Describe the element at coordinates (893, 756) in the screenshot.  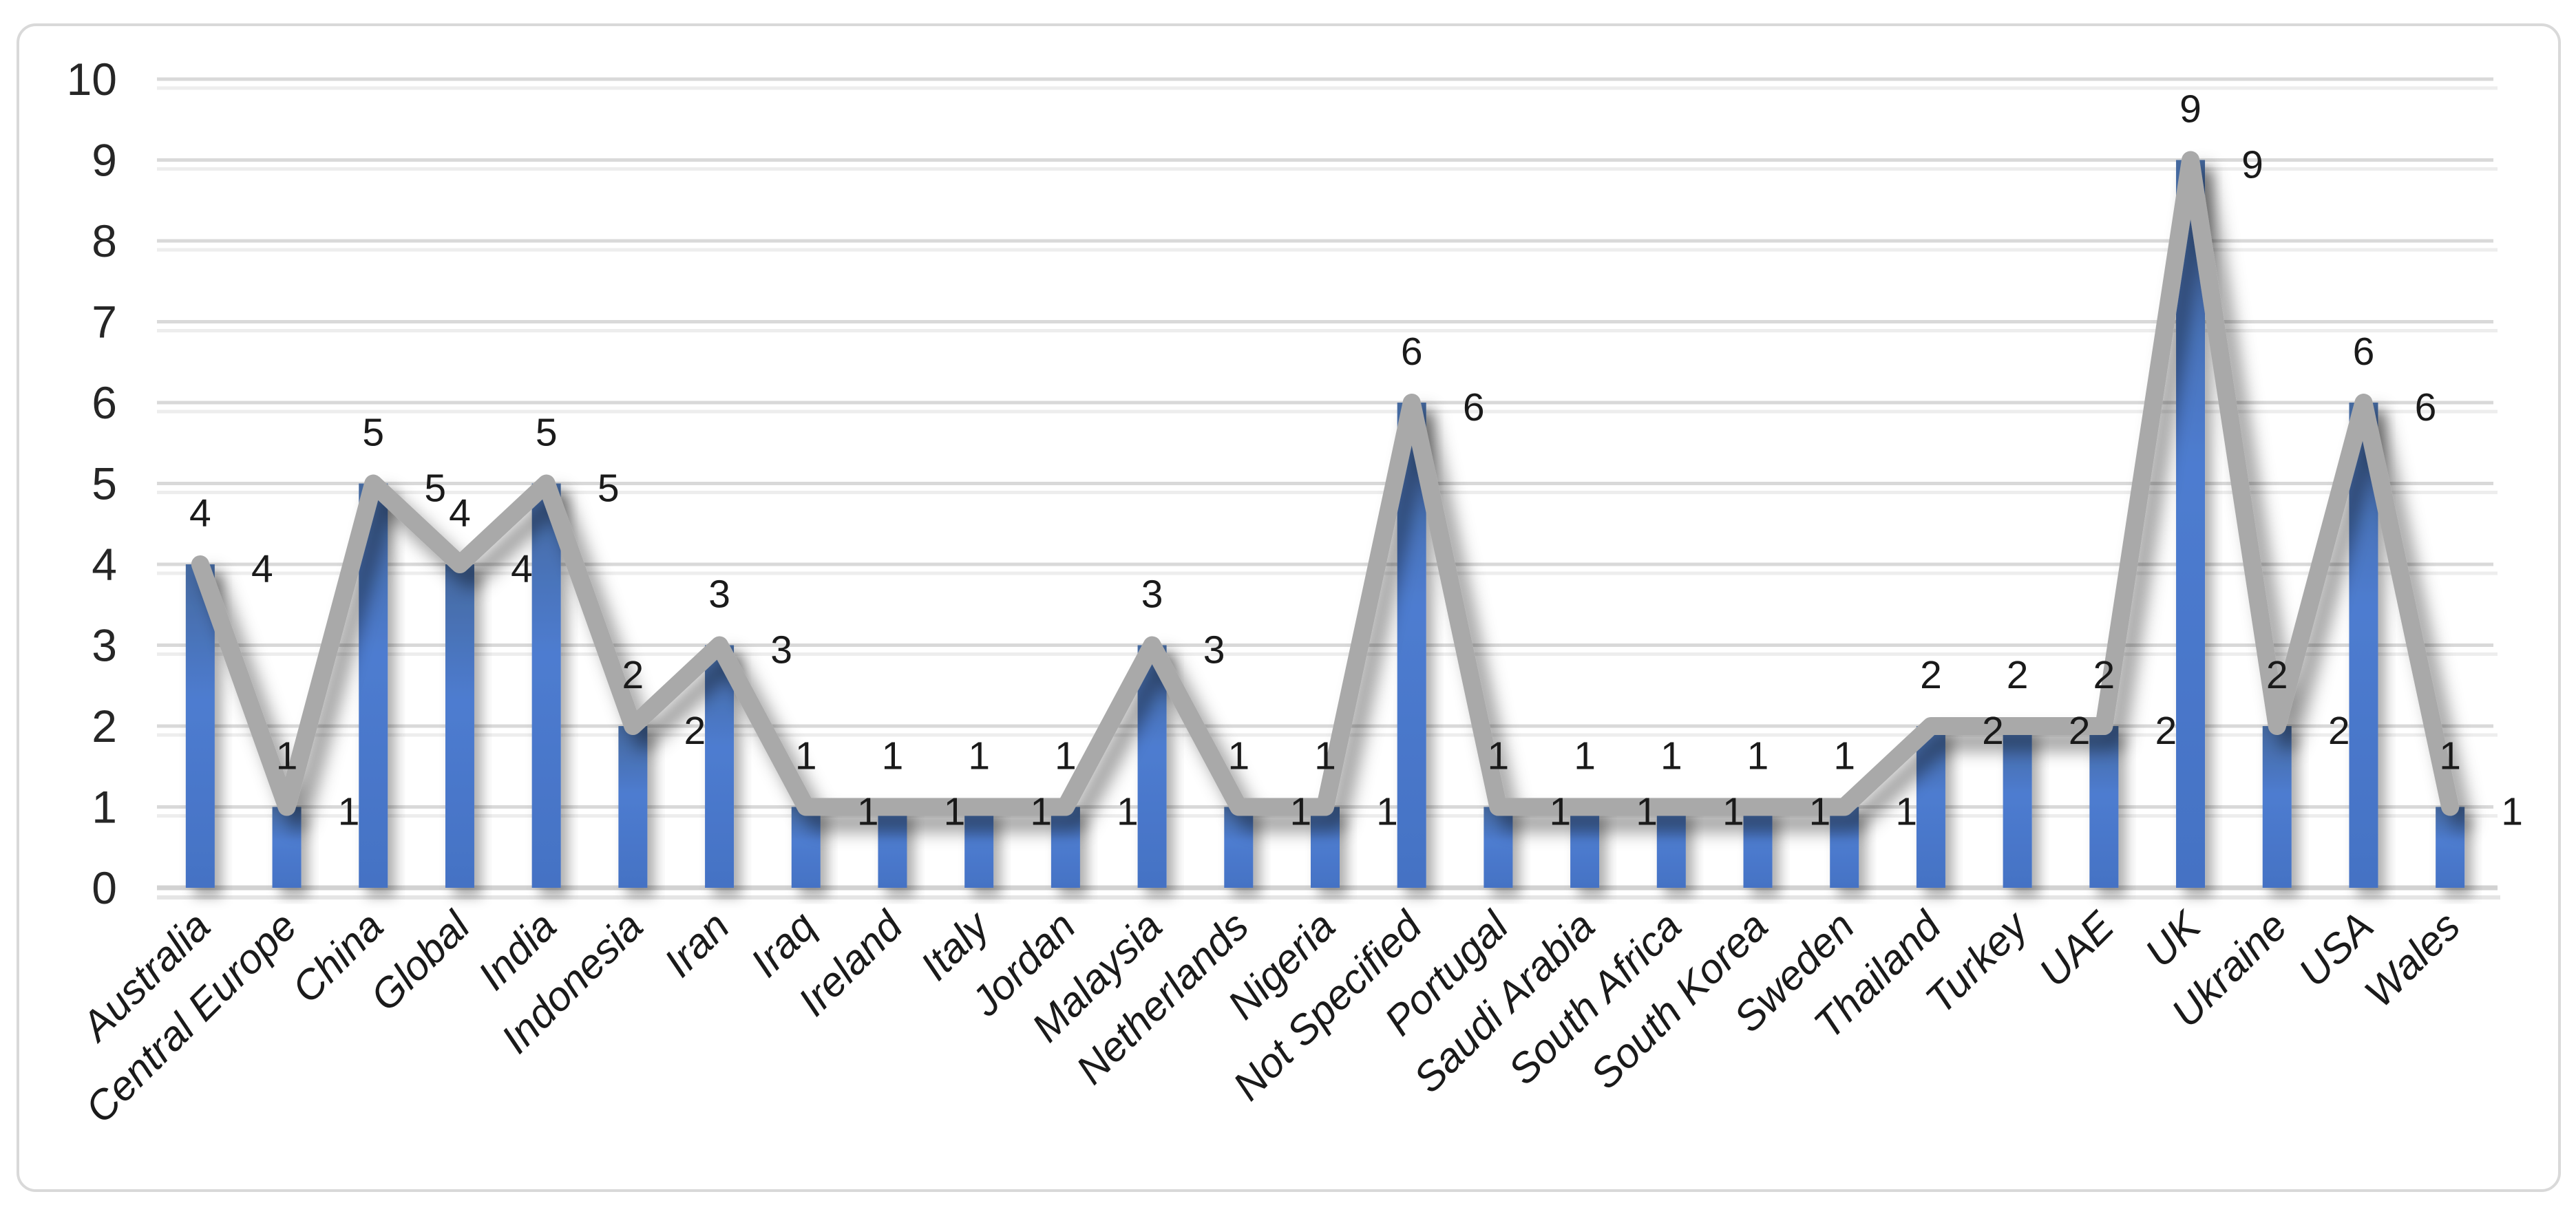
I see `bar-label-8: 1` at that location.